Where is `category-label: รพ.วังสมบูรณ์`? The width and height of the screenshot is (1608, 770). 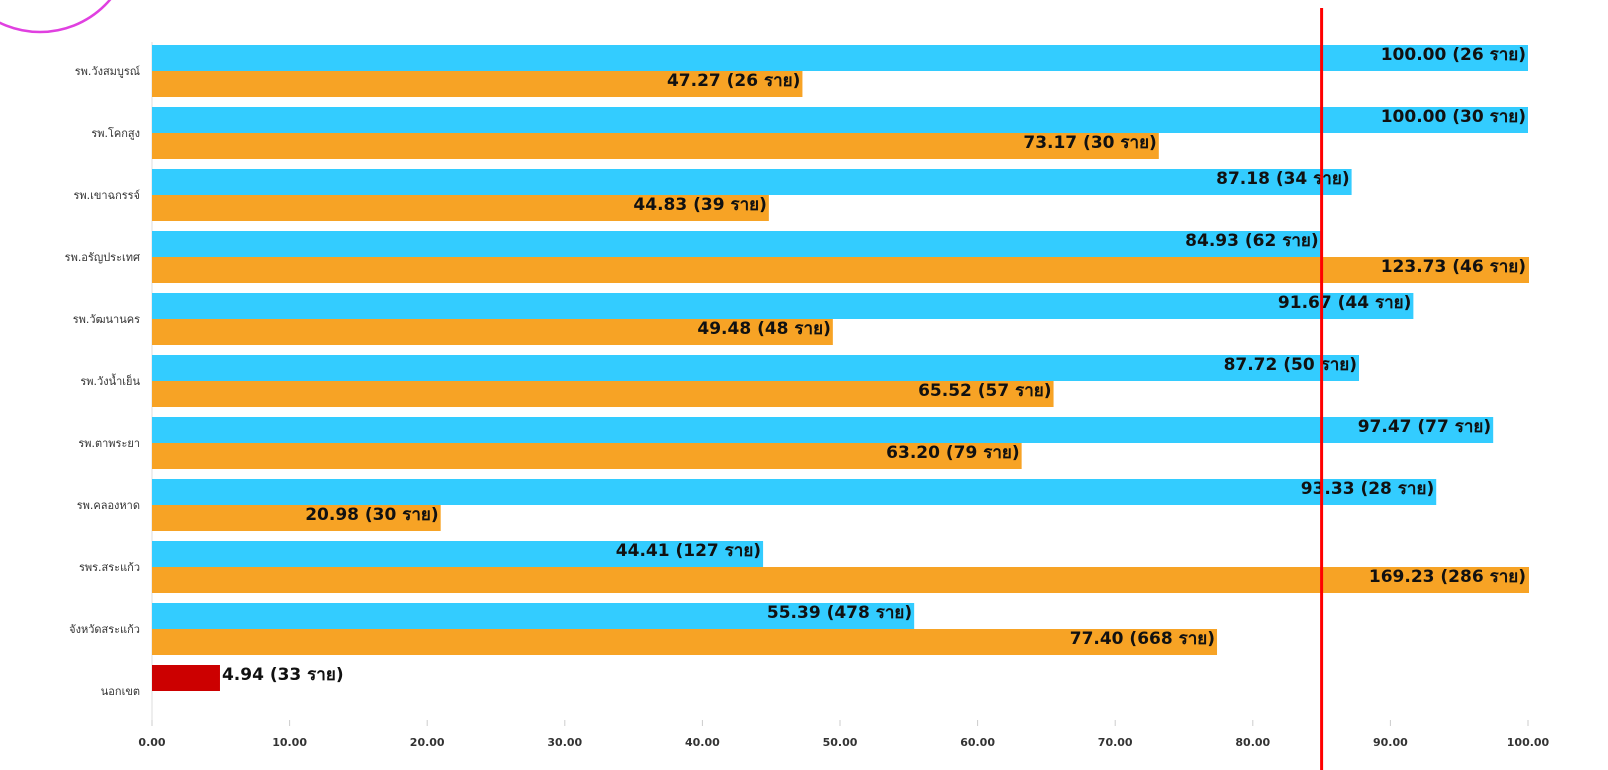
category-label: รพ.วังสมบูรณ์ is located at coordinates (107, 71).